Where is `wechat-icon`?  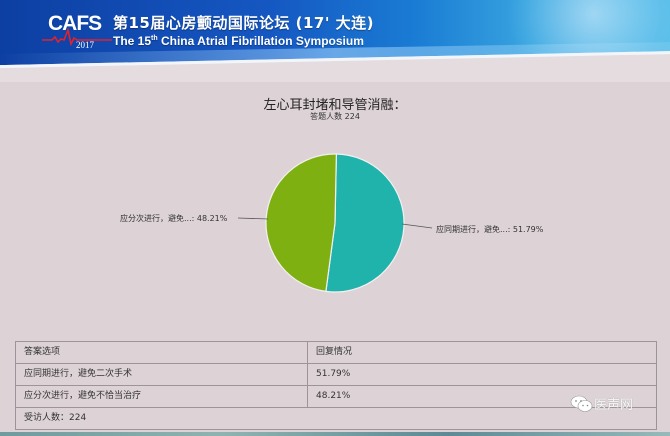
wechat-icon is located at coordinates (581, 403).